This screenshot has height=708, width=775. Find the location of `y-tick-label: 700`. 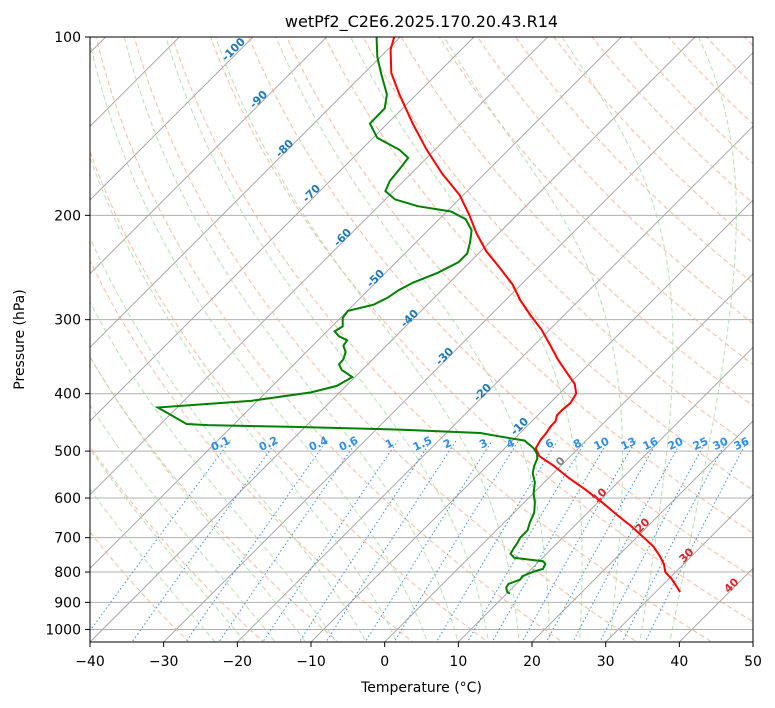

y-tick-label: 700 is located at coordinates (67, 539).